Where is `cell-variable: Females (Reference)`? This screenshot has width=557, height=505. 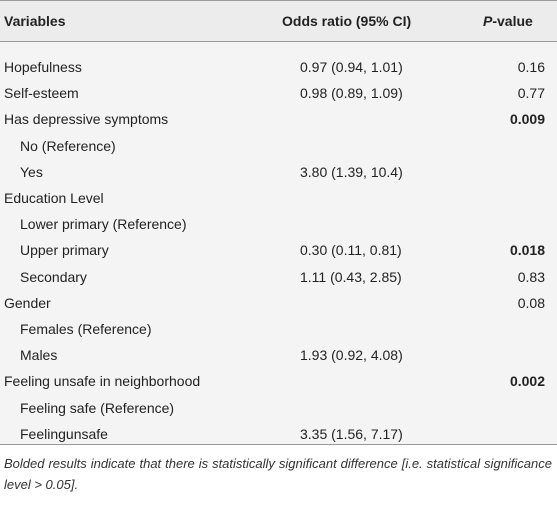 cell-variable: Females (Reference) is located at coordinates (86, 329).